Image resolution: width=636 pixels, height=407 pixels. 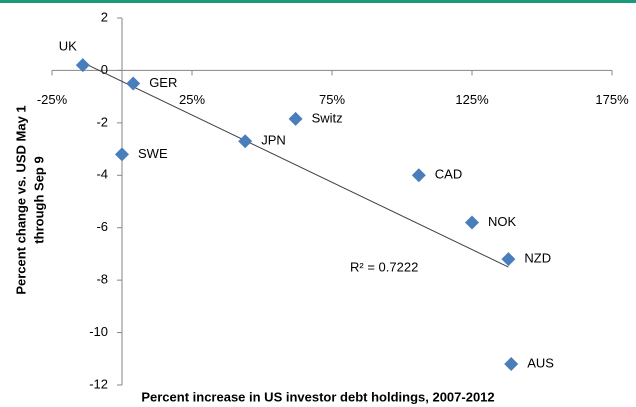 I want to click on y-tick-label: -6, so click(x=102, y=226).